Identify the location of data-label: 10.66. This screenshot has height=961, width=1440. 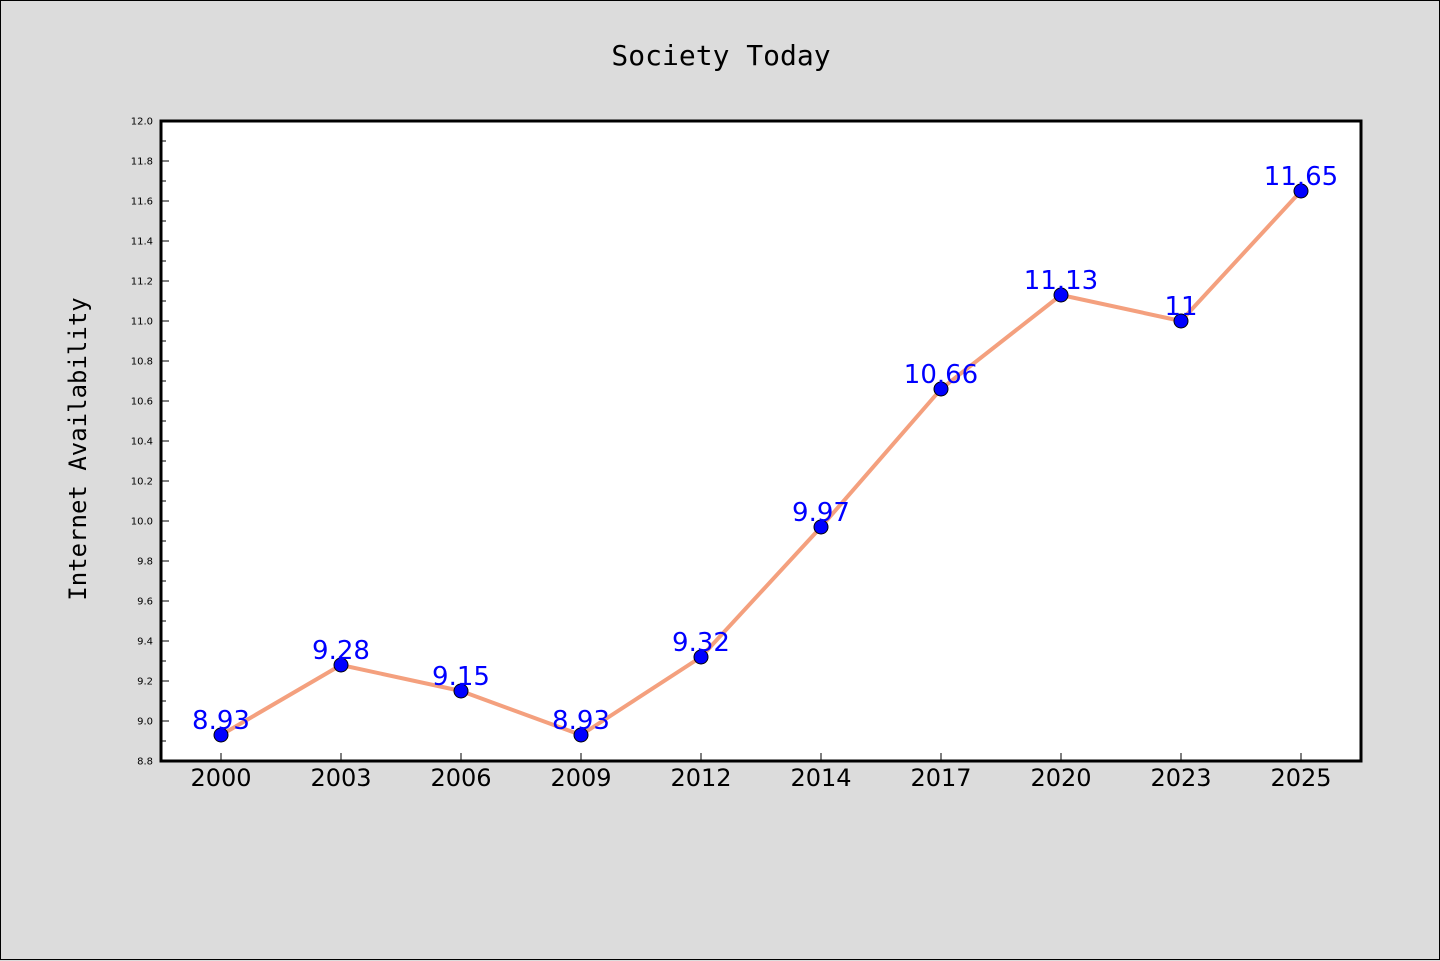
(941, 375).